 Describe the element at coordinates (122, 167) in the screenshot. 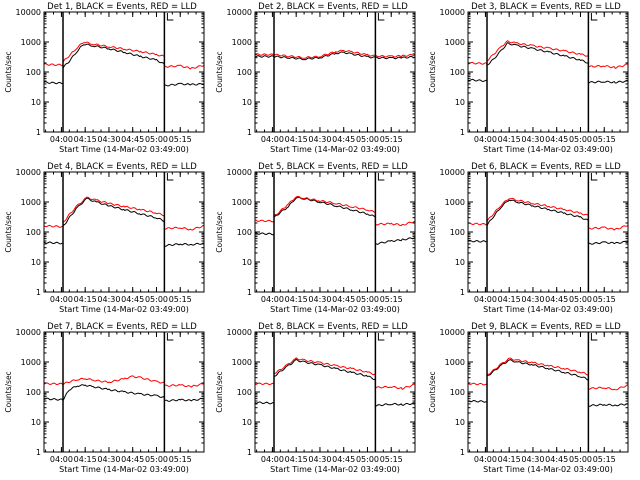

I see `panel-title: Det 4, BLACK = Events, RED = LLD` at that location.